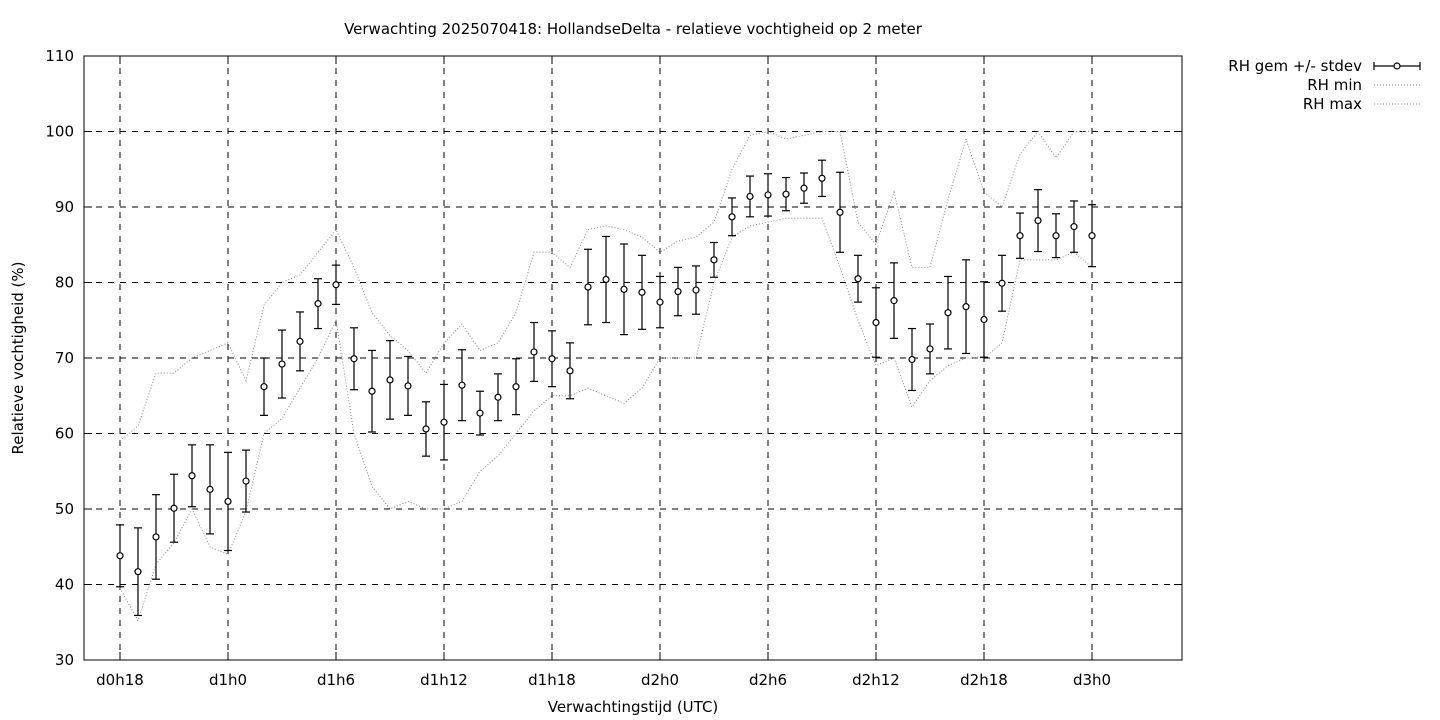 The width and height of the screenshot is (1440, 720). Describe the element at coordinates (64, 509) in the screenshot. I see `y-tick-label: 50` at that location.